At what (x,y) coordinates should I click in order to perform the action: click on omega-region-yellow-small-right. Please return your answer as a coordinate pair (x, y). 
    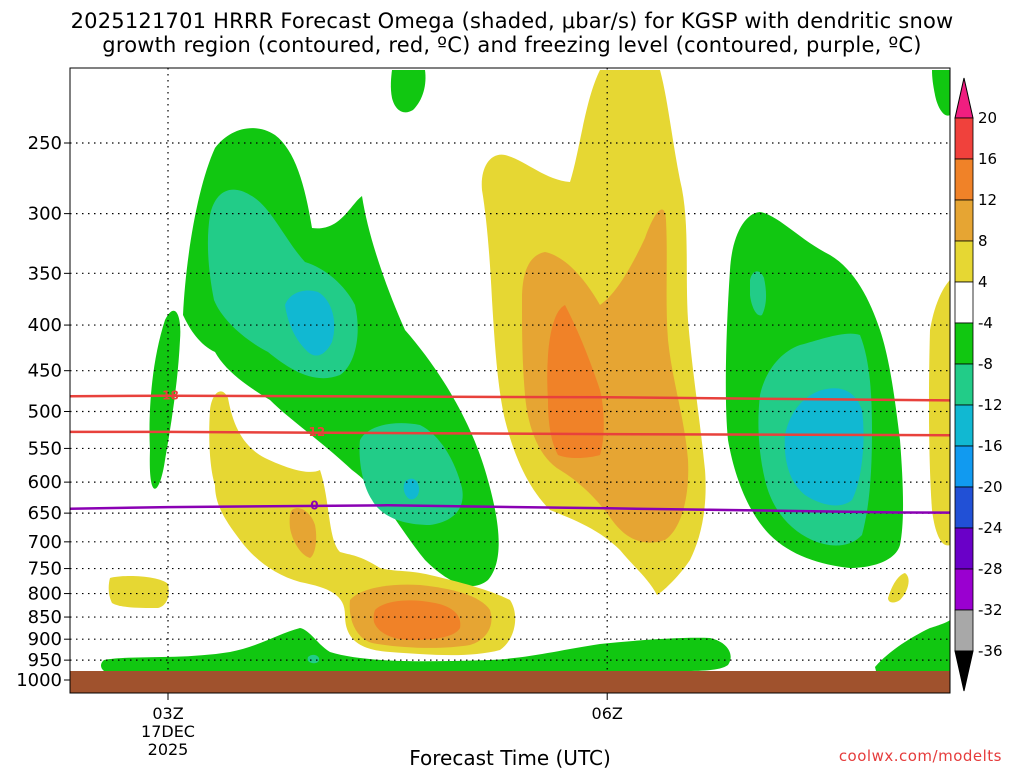
    Looking at the image, I should click on (898, 588).